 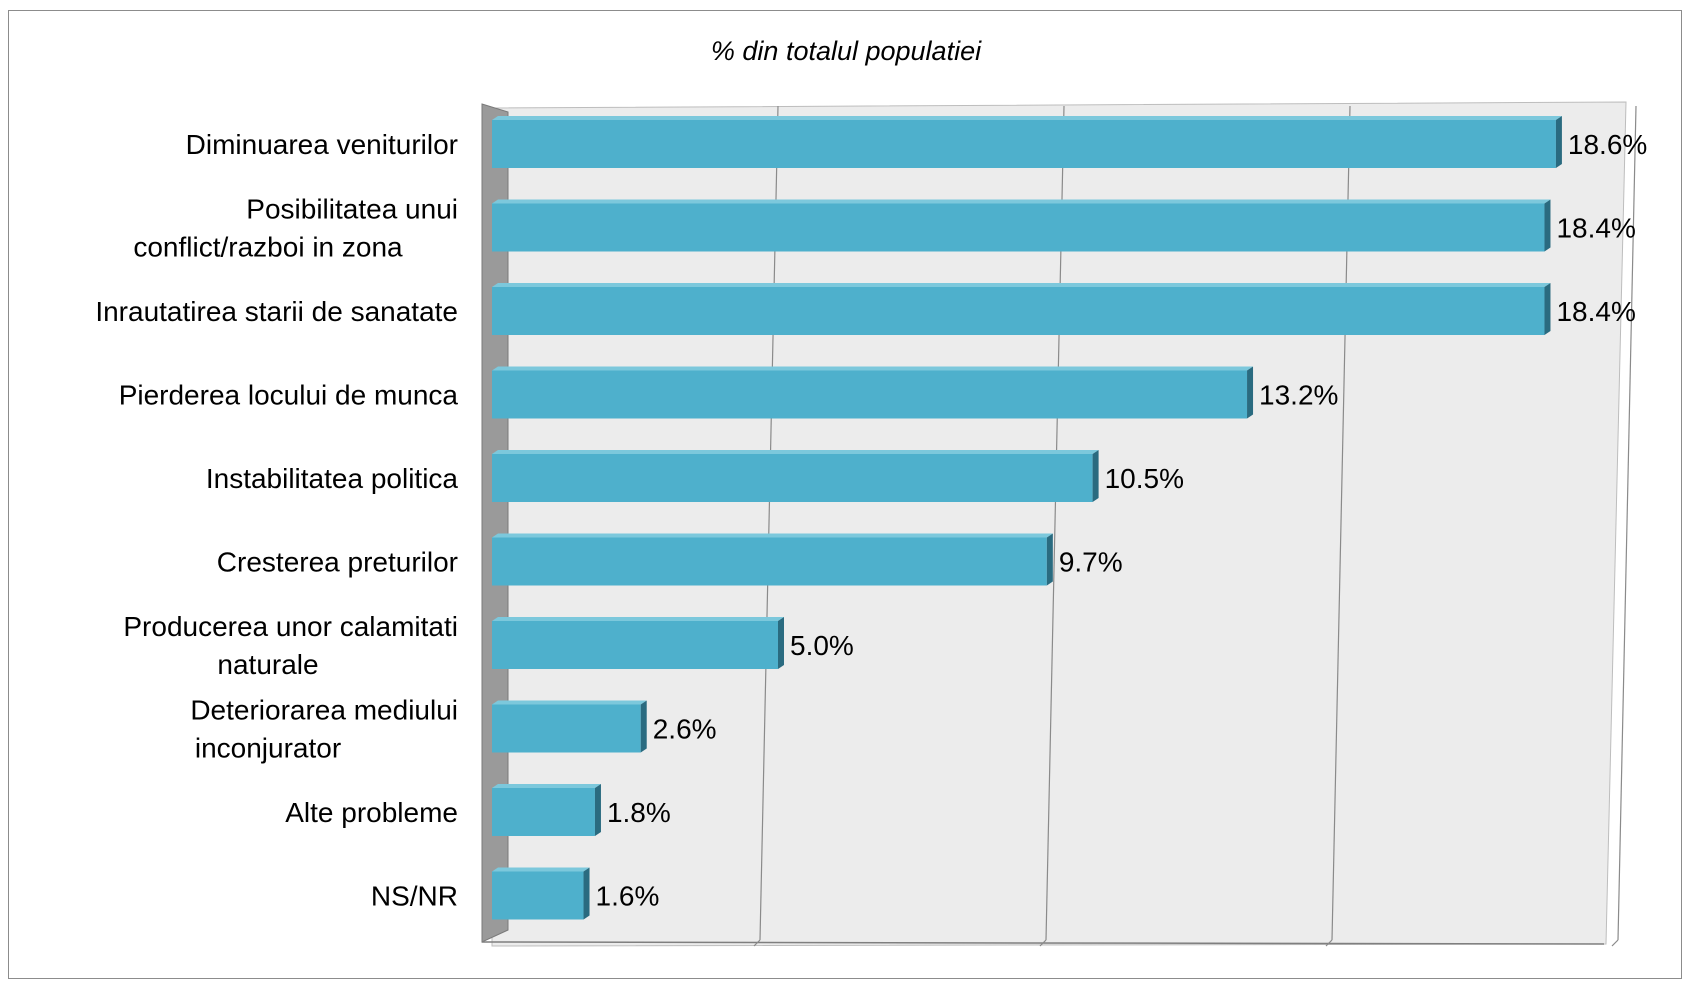 What do you see at coordinates (289, 395) in the screenshot?
I see `category-label: Pierderea locului de munca` at bounding box center [289, 395].